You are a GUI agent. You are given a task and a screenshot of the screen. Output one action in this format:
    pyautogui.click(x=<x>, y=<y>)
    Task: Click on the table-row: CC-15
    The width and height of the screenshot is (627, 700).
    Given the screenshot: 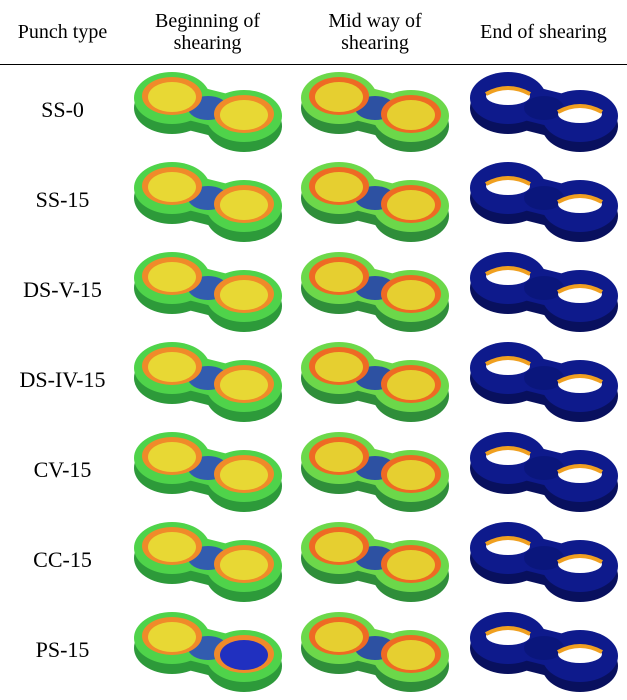 What is the action you would take?
    pyautogui.click(x=313, y=560)
    